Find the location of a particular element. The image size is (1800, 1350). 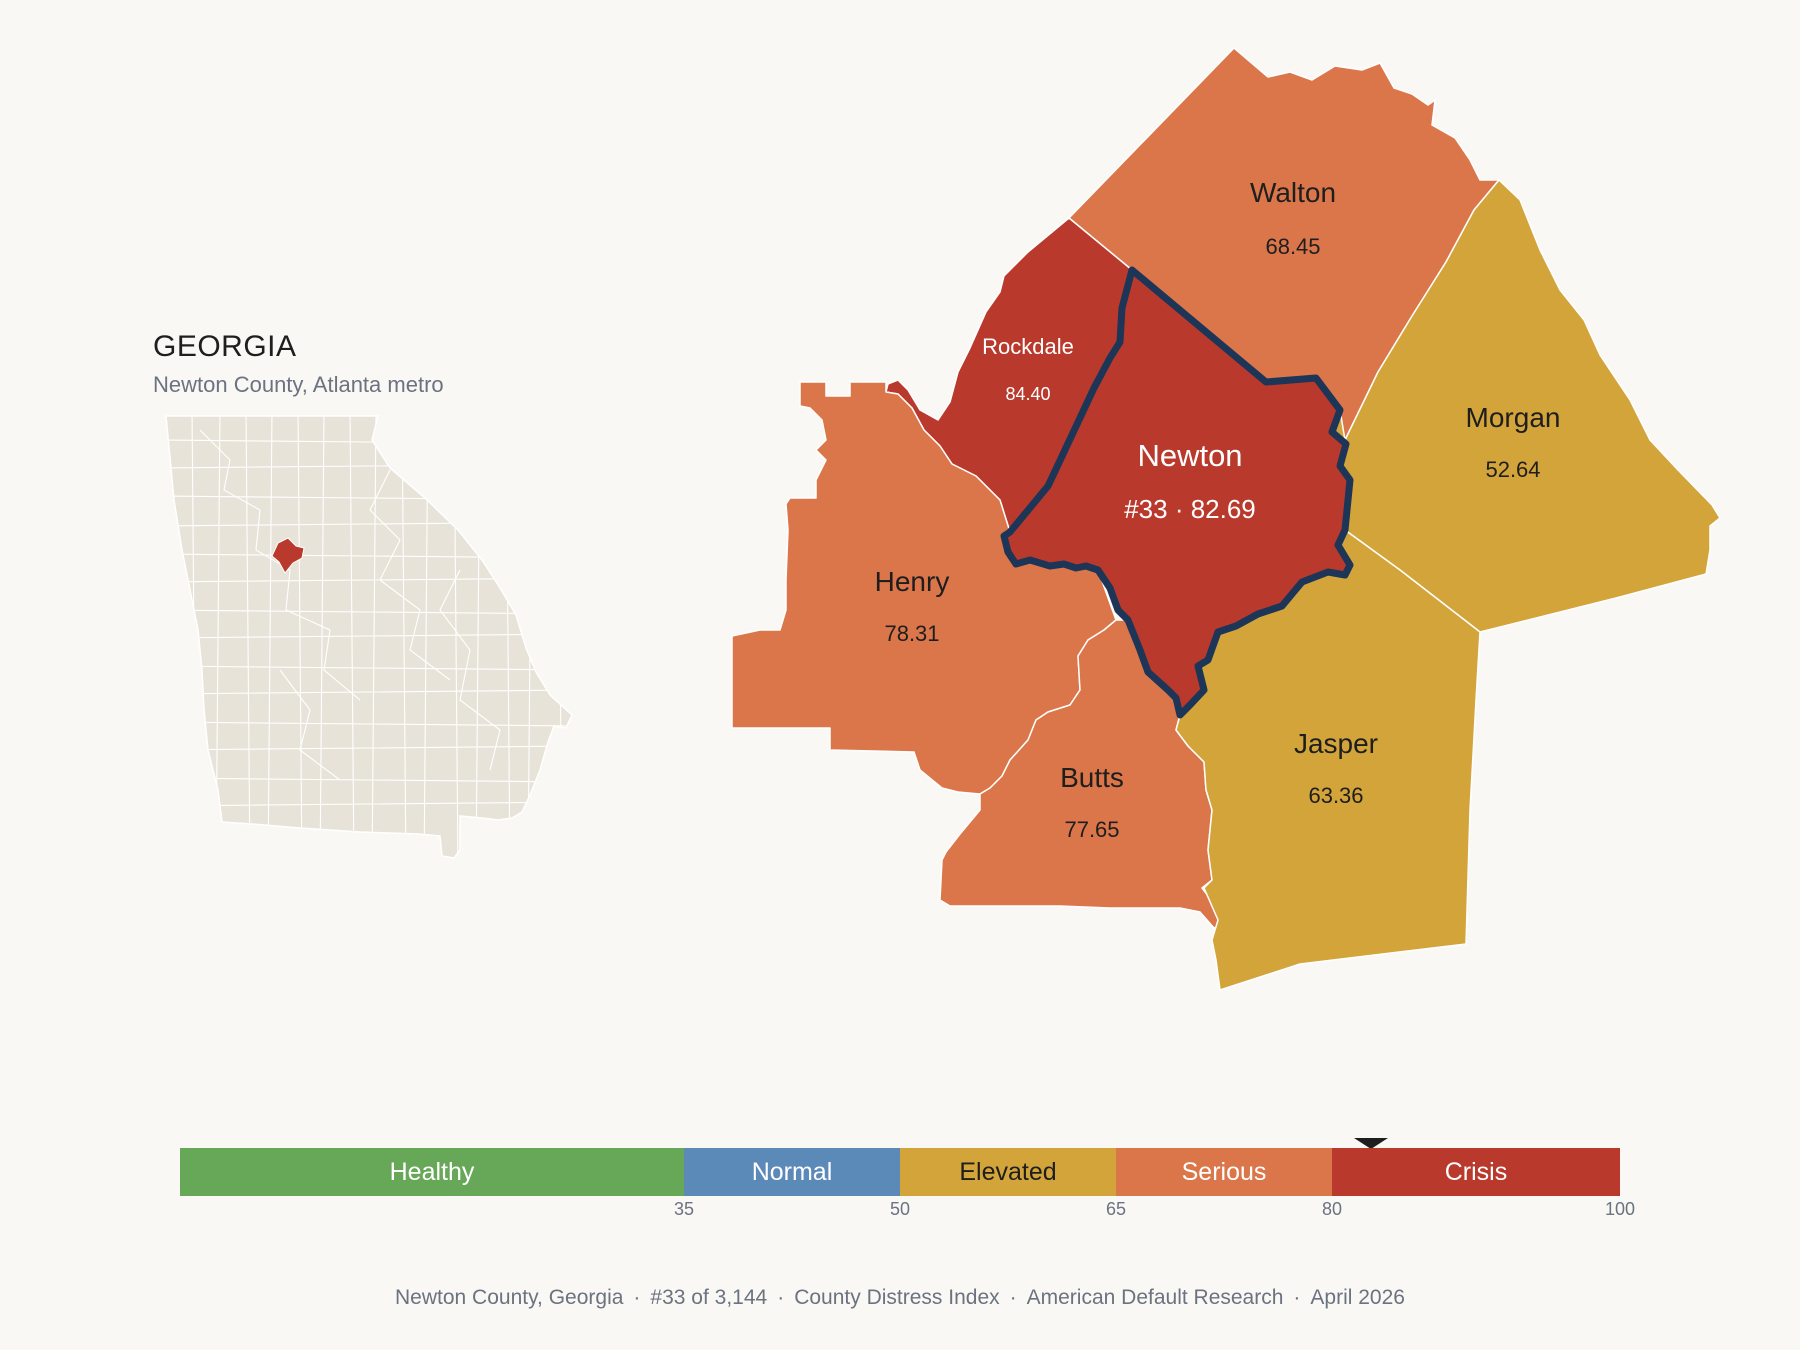

distress-scale-bar: Healthy Normal Elevated Serious Crisis is located at coordinates (900, 1172).